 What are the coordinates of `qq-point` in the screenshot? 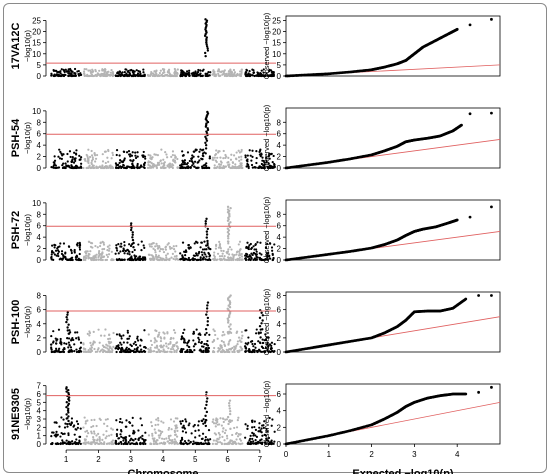 It's located at (470, 114).